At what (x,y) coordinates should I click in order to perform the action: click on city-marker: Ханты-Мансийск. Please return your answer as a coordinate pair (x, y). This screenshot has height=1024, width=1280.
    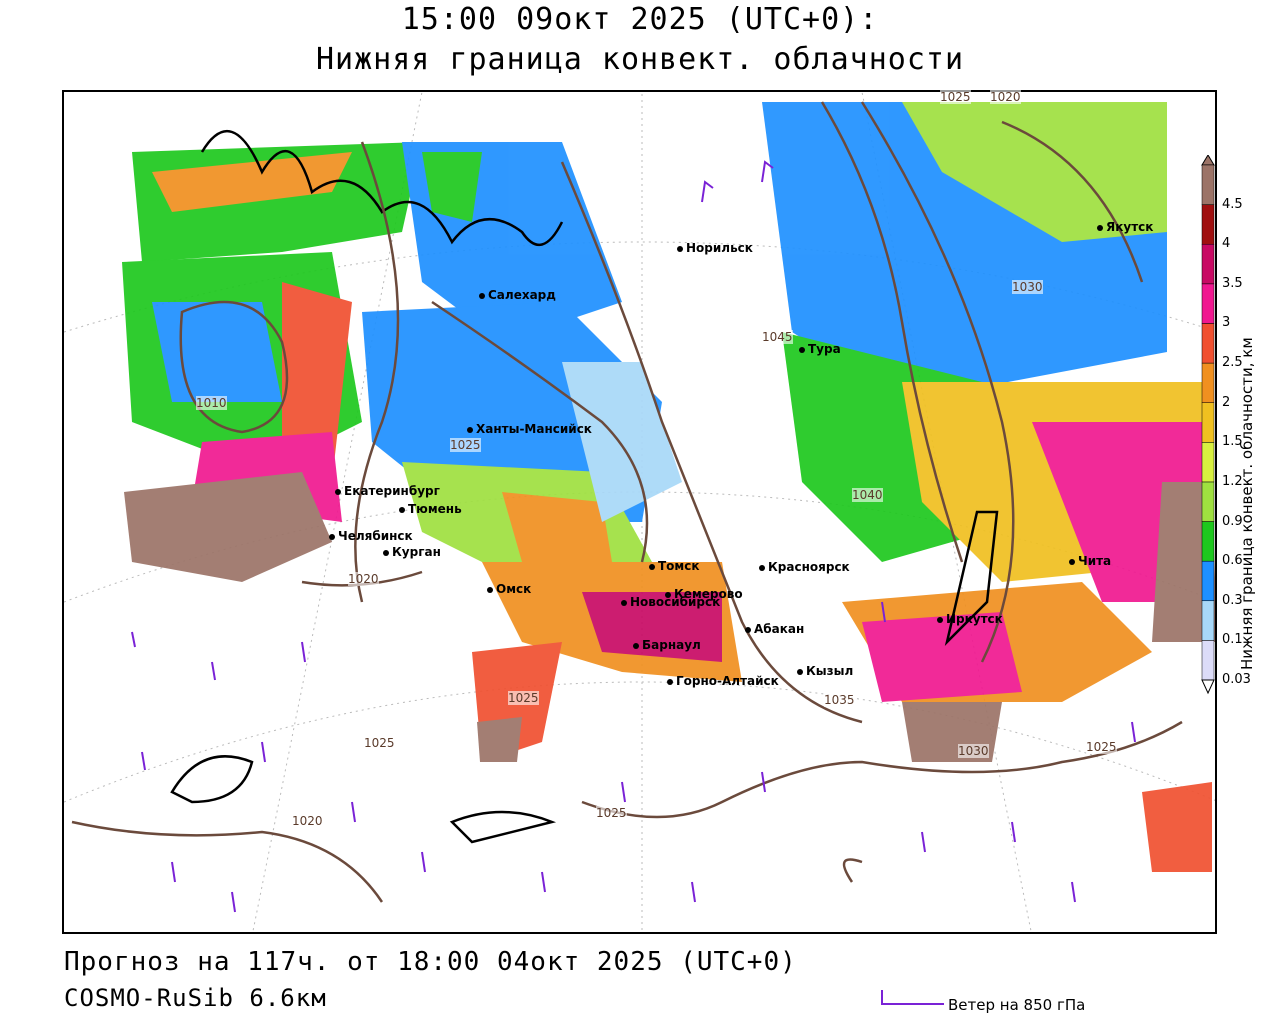
    Looking at the image, I should click on (529, 429).